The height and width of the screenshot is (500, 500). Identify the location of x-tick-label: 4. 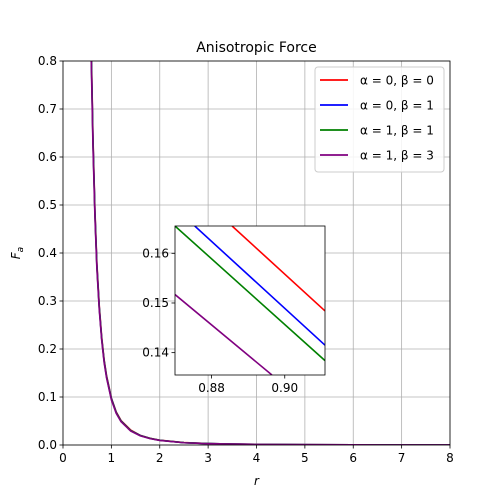
(257, 458).